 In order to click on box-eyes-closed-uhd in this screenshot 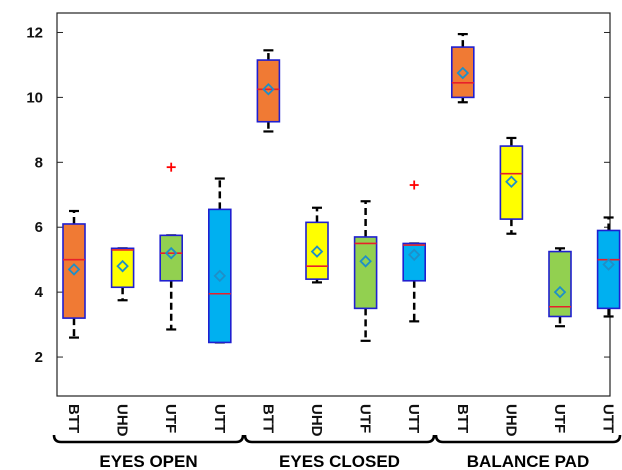, I will do `click(317, 245)`.